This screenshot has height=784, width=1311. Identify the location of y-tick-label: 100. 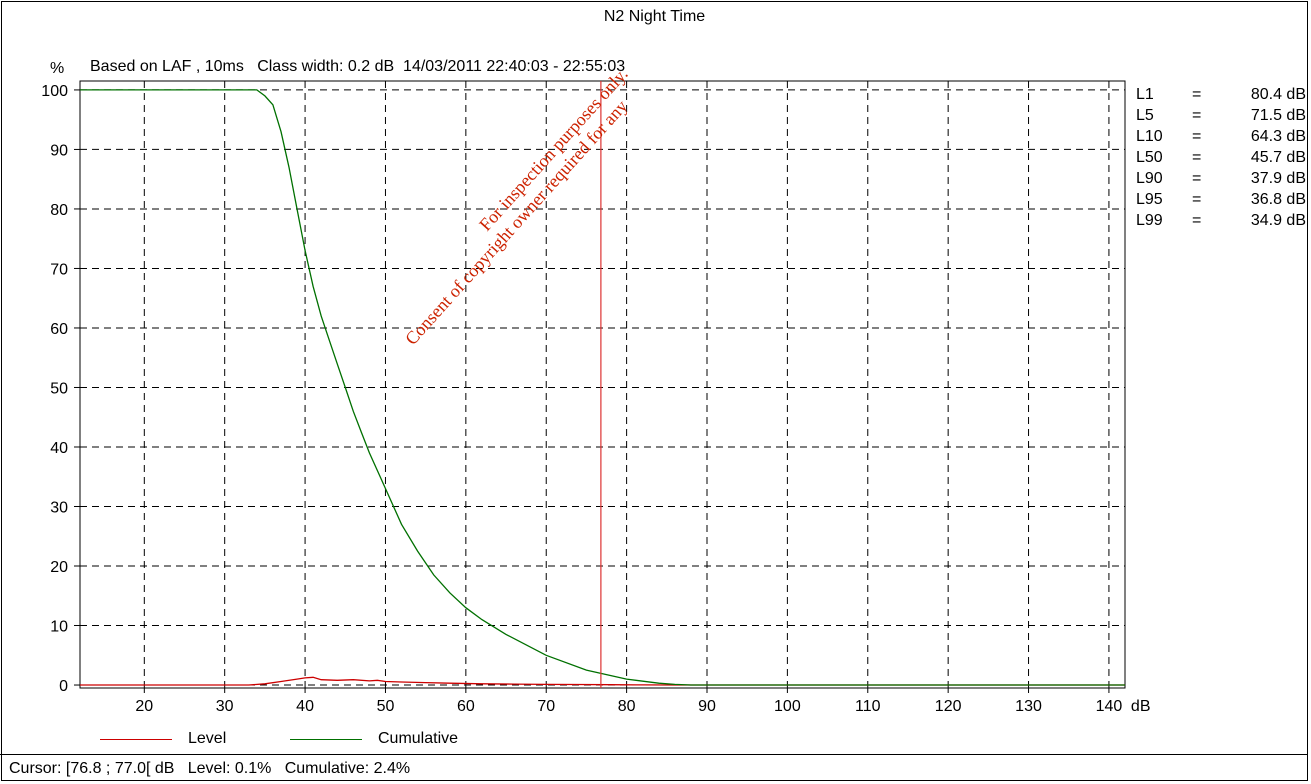
(54, 91).